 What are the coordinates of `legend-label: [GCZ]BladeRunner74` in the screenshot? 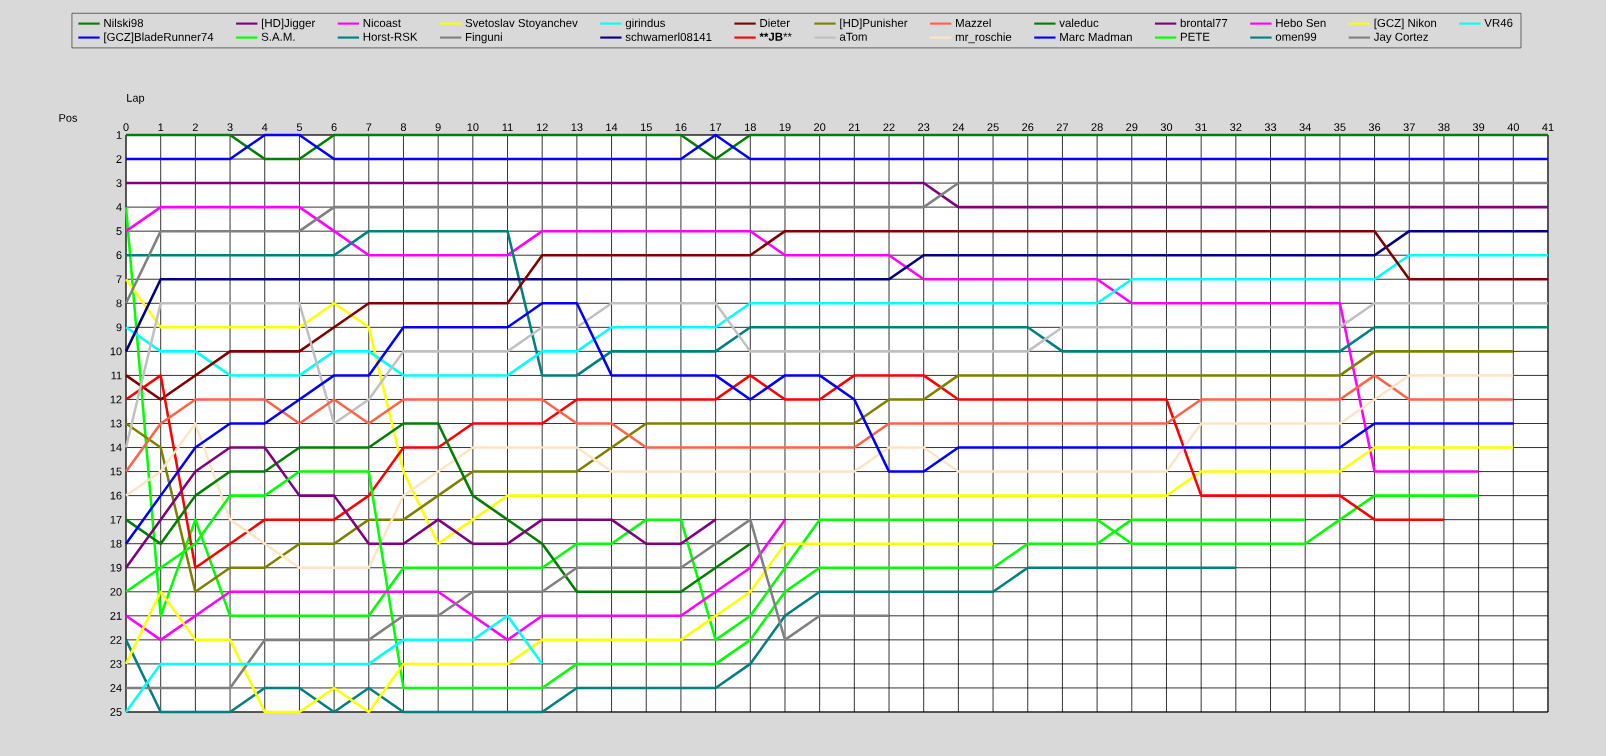 It's located at (159, 38).